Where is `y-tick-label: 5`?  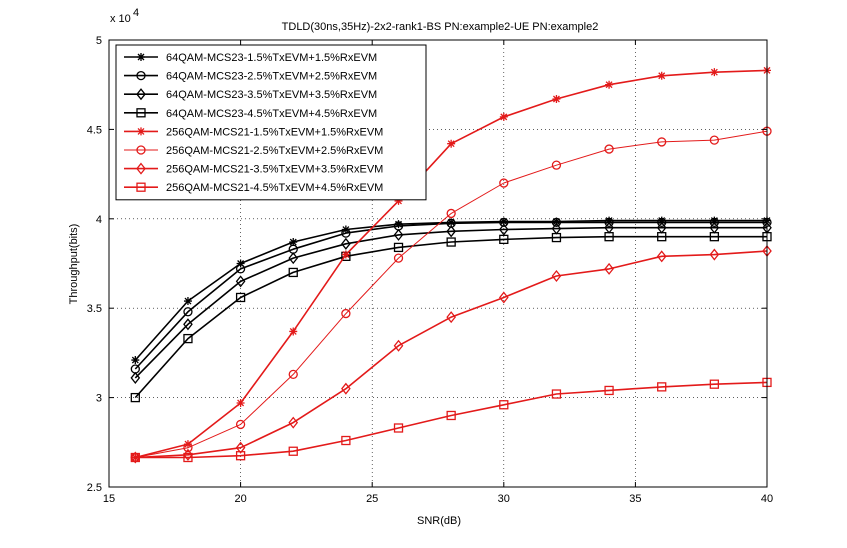
y-tick-label: 5 is located at coordinates (99, 41).